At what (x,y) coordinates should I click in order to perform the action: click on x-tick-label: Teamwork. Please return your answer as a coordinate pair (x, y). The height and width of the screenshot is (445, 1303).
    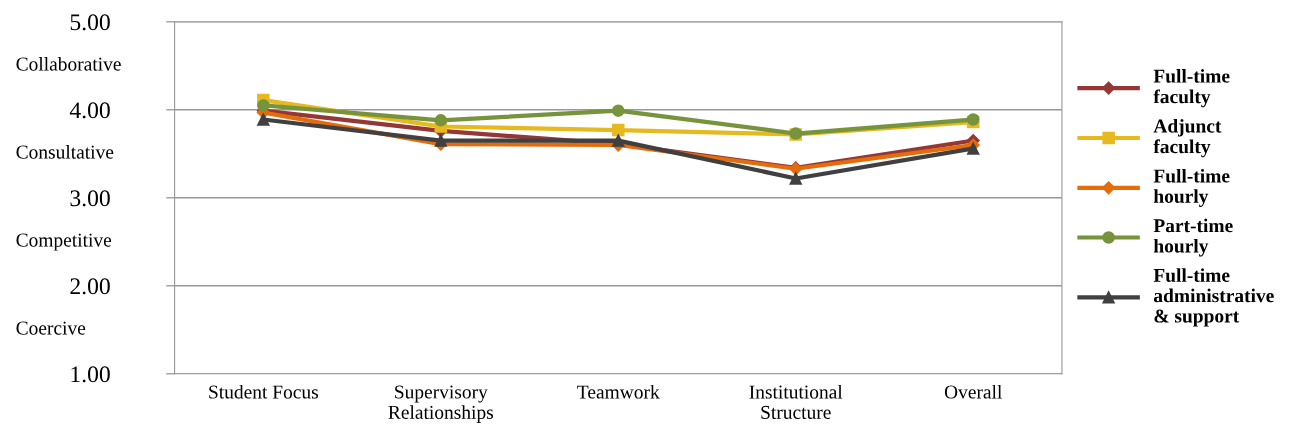
    Looking at the image, I should click on (618, 391).